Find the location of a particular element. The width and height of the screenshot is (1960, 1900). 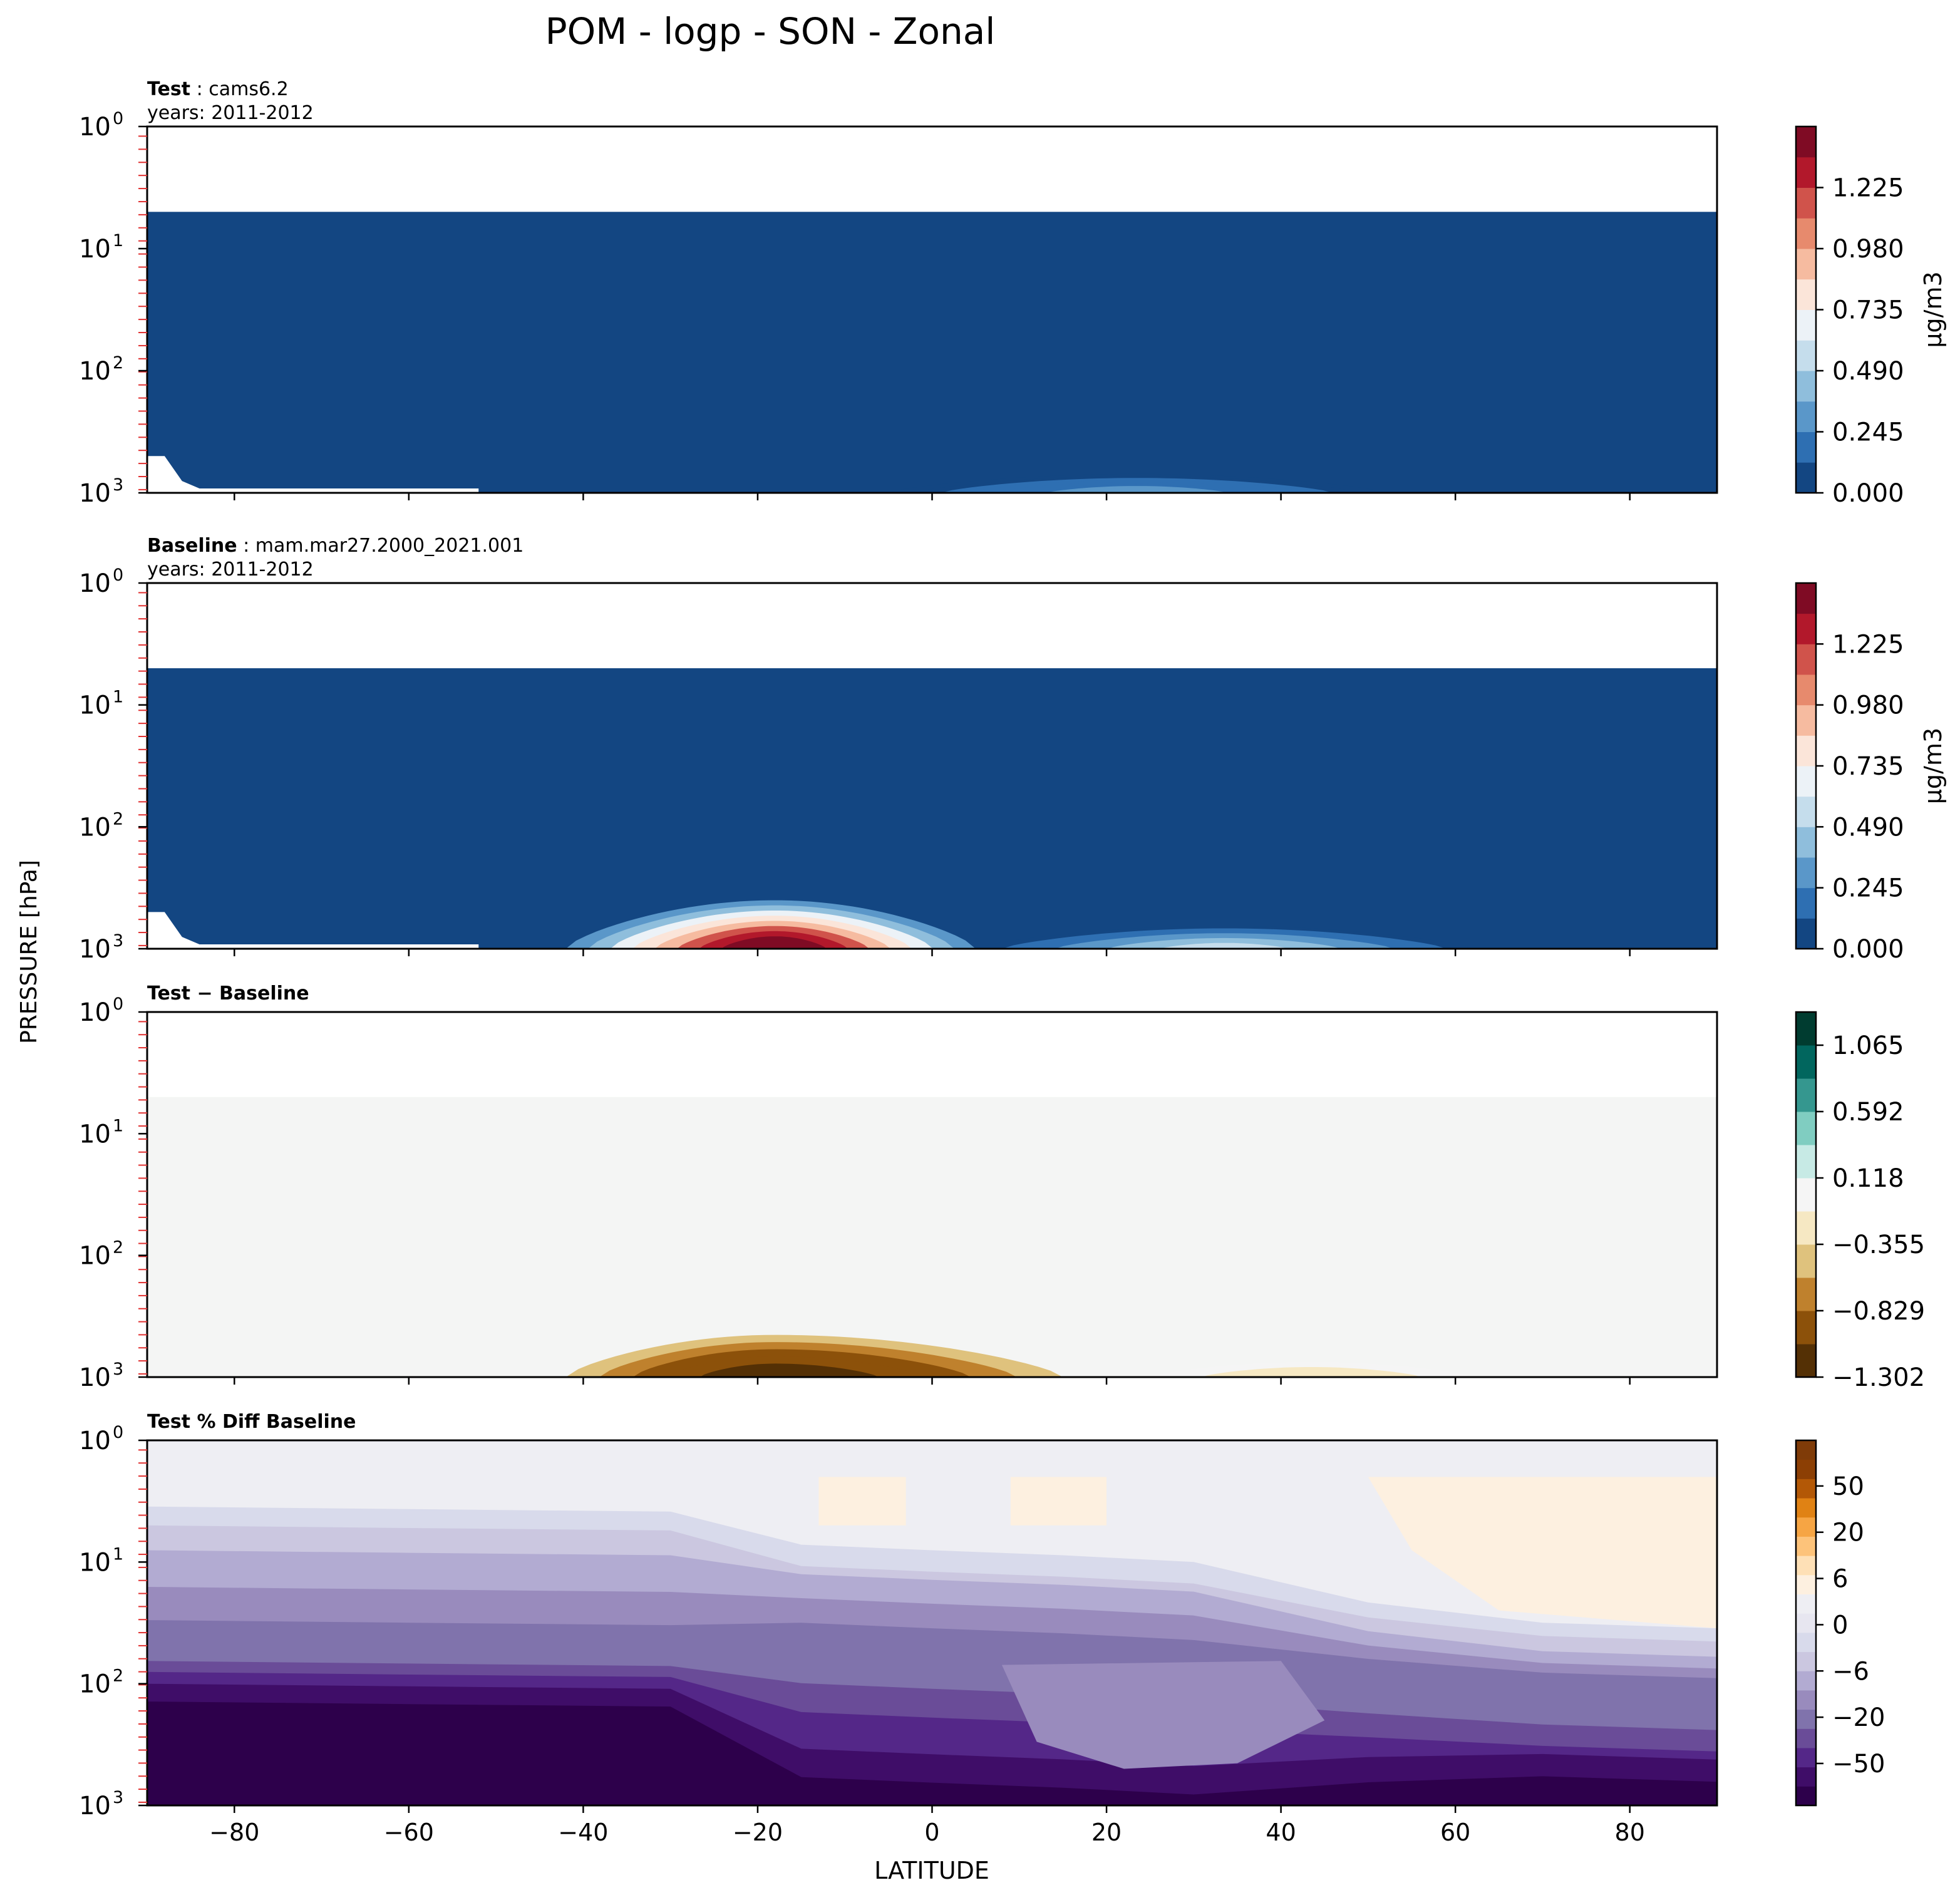

panel-title-bold: Baseline is located at coordinates (192, 546).